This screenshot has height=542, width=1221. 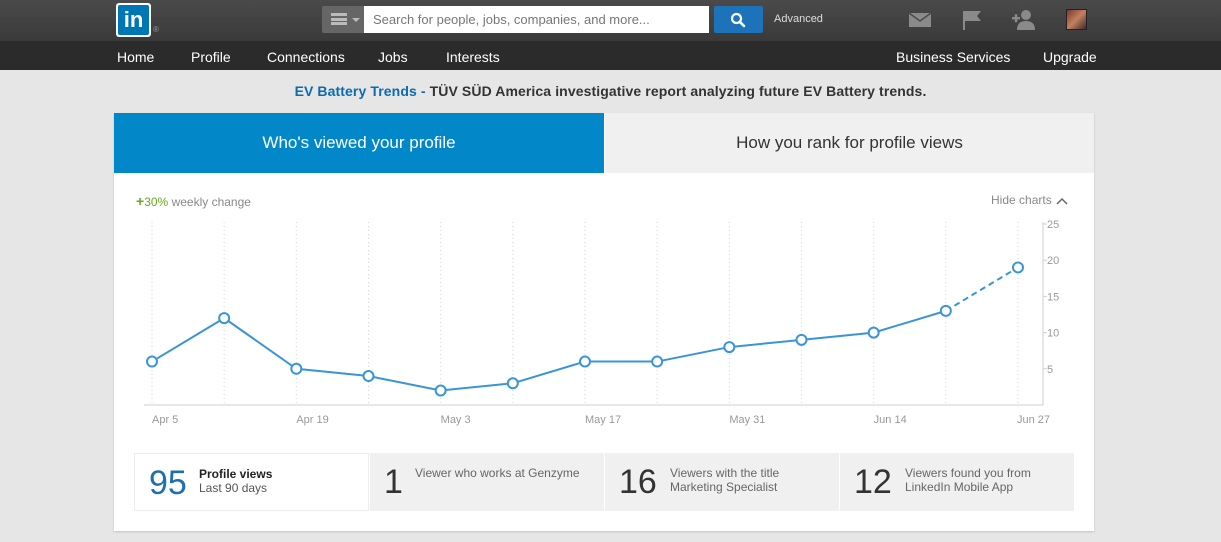 I want to click on nav-home: Home, so click(x=136, y=57).